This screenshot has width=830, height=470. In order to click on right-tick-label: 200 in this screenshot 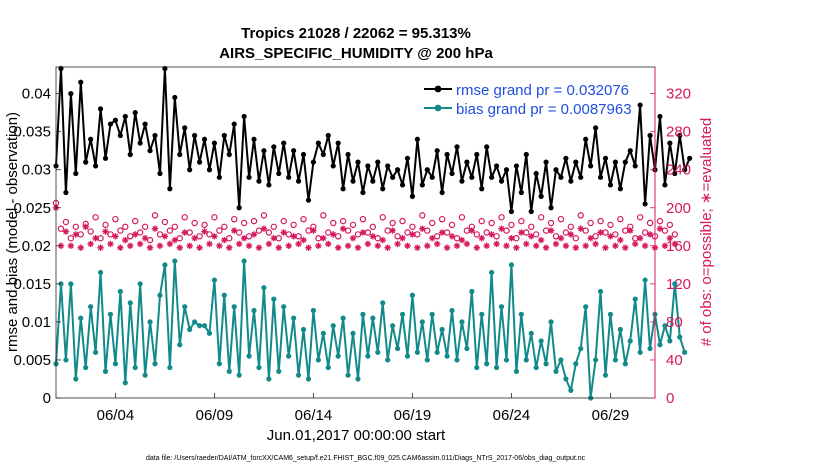, I will do `click(678, 208)`.